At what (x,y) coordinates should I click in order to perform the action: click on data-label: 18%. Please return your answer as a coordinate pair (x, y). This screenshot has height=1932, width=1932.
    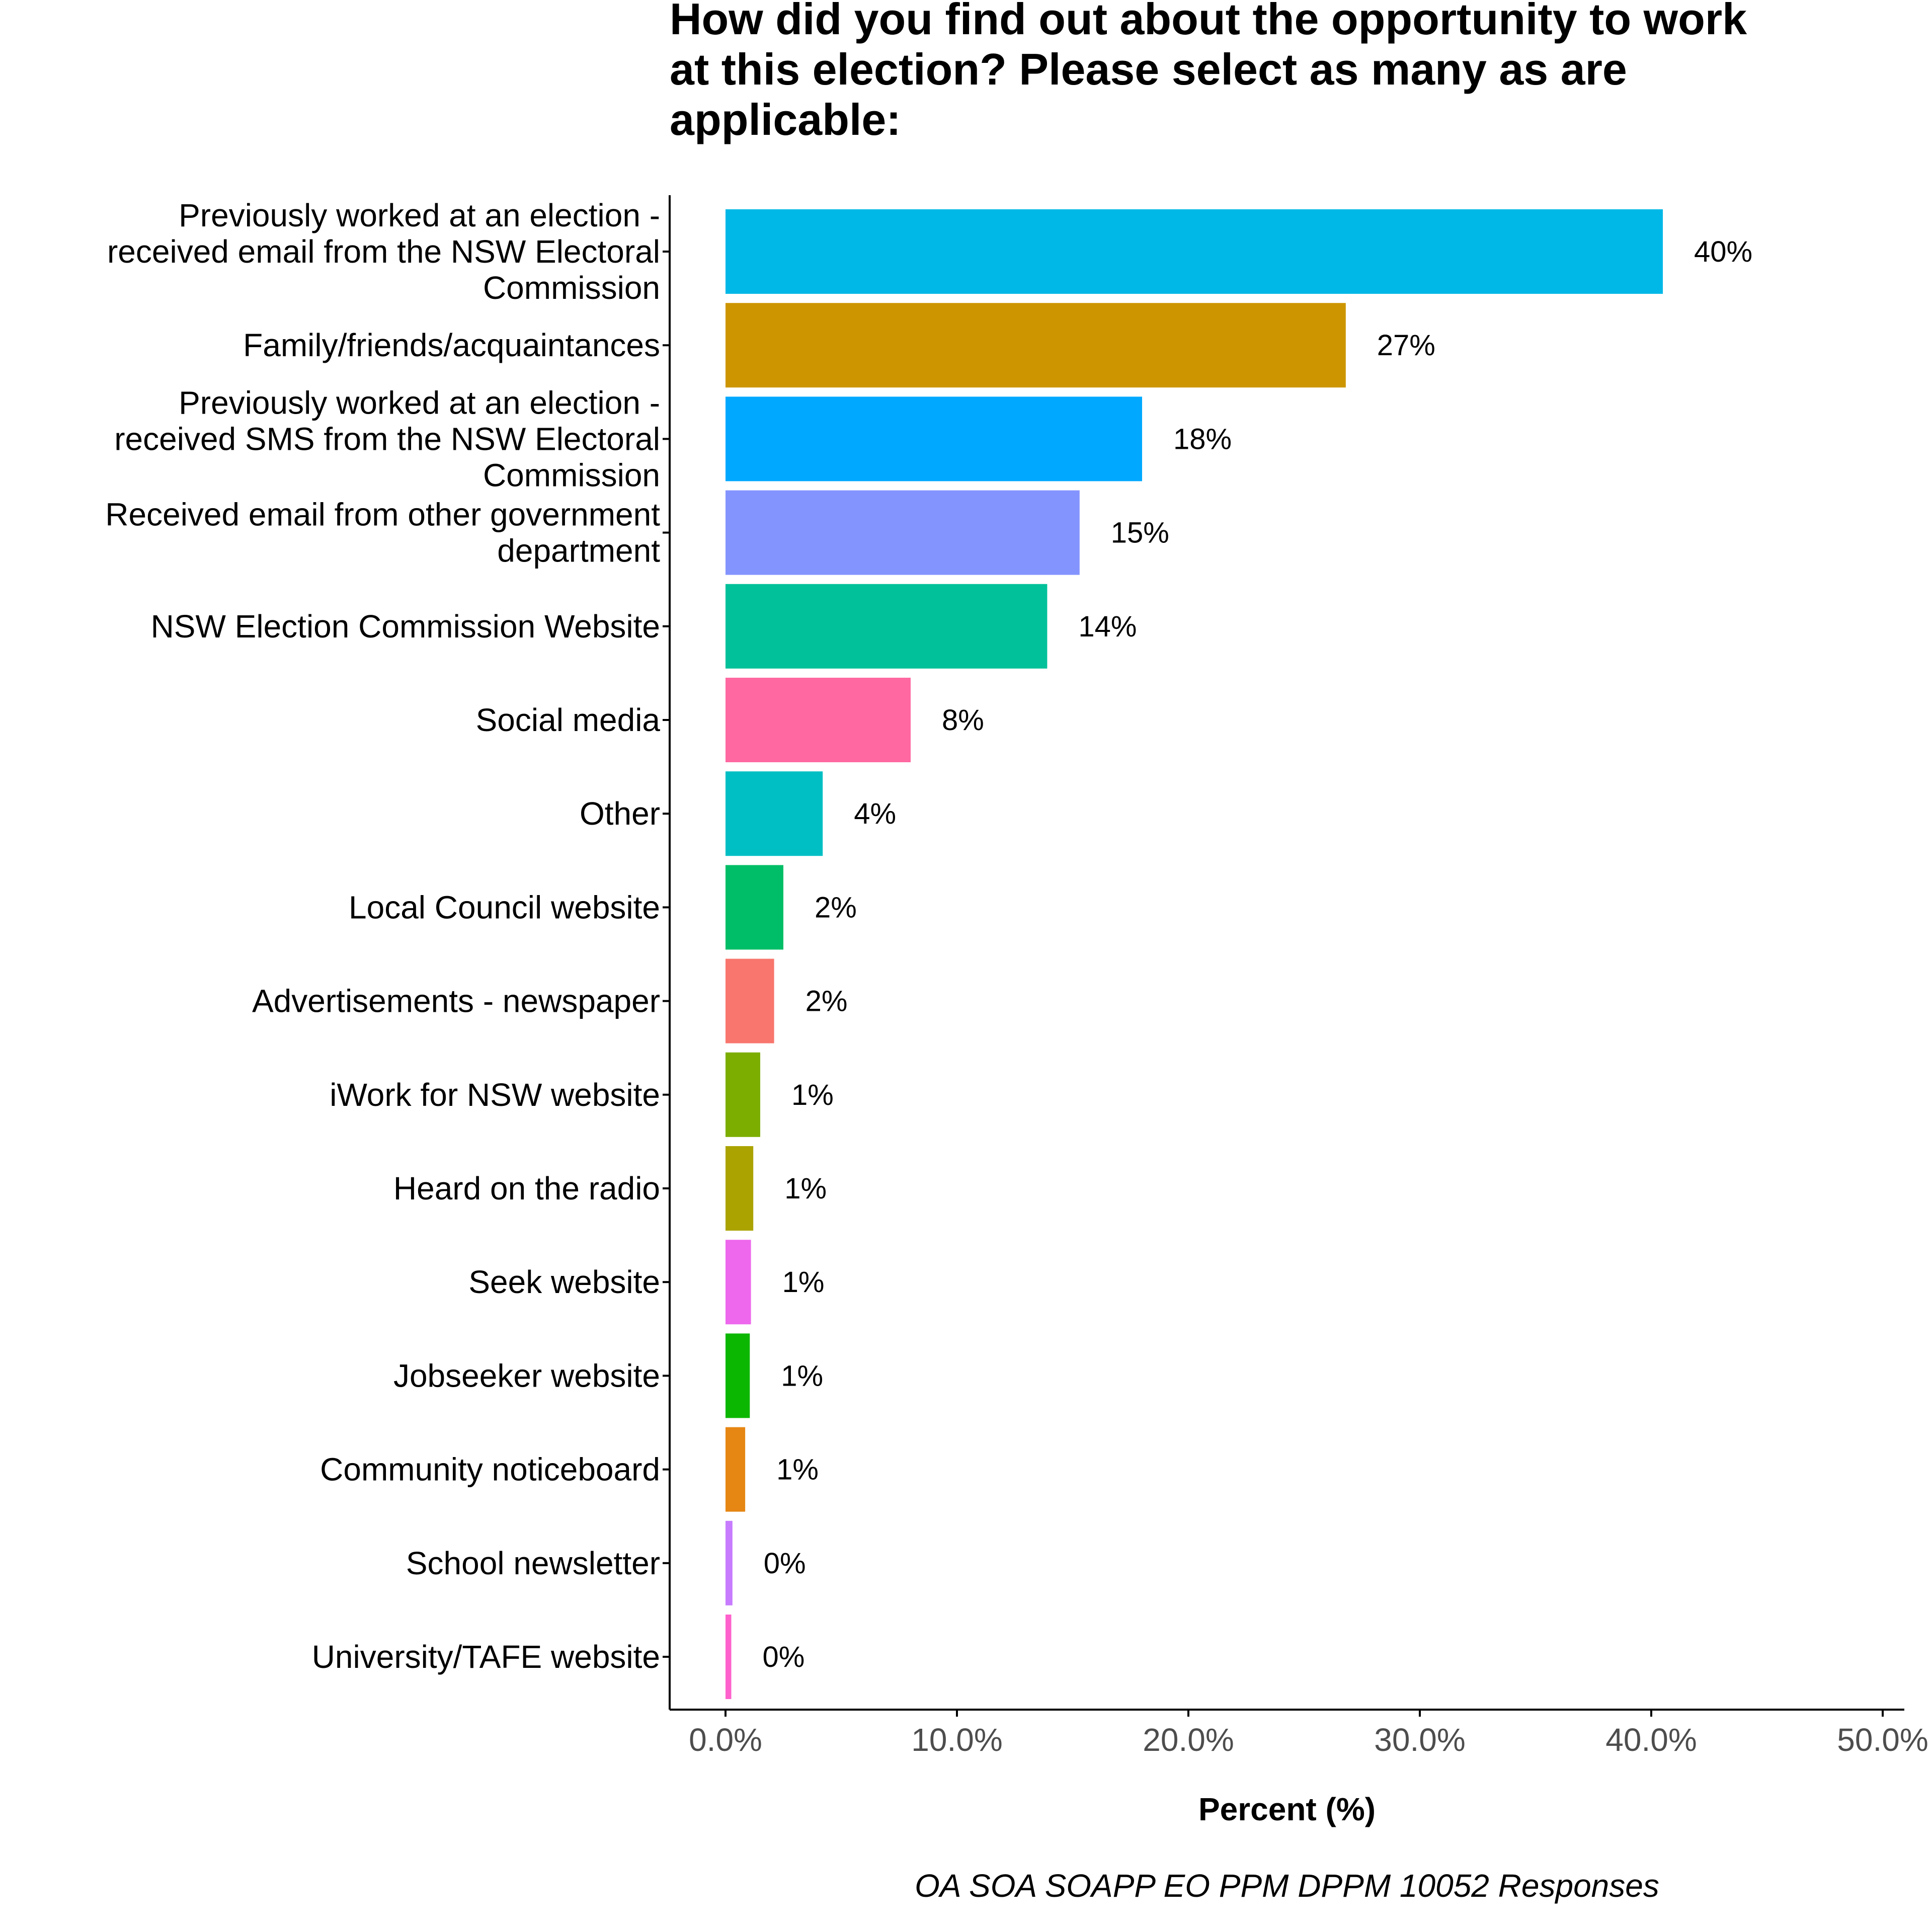
    Looking at the image, I should click on (1203, 439).